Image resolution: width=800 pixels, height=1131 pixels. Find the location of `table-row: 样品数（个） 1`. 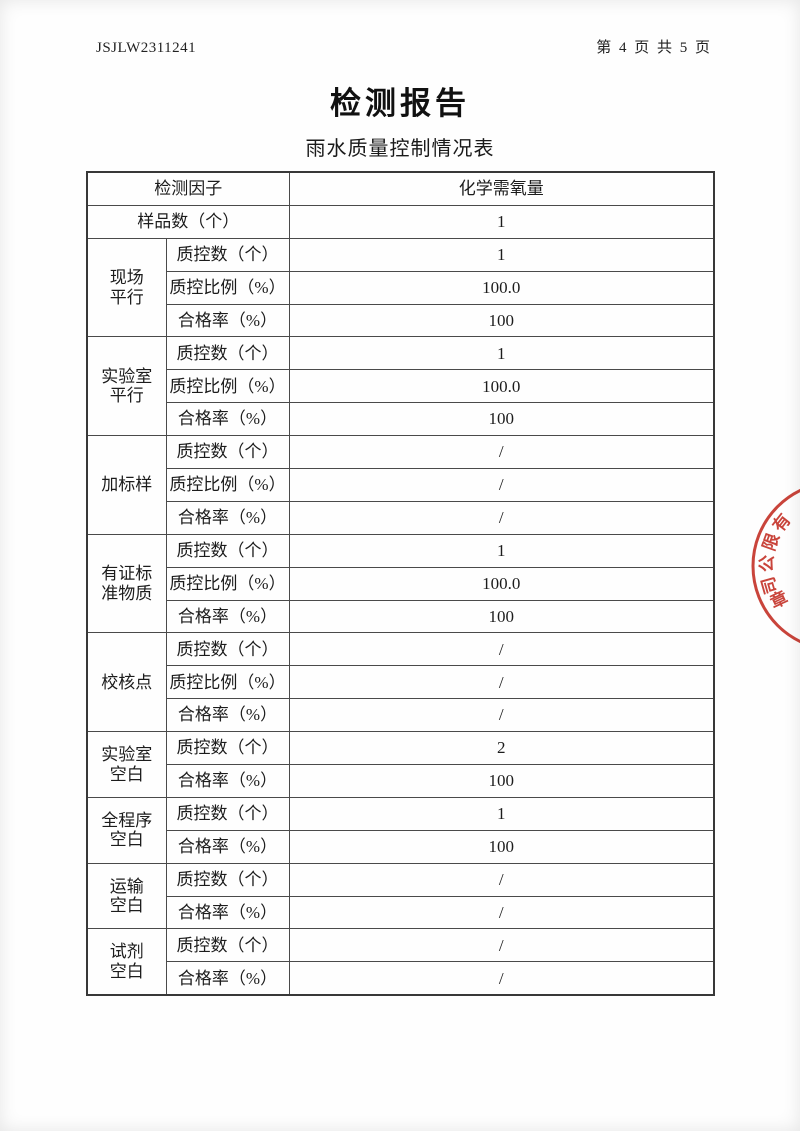

table-row: 样品数（个） 1 is located at coordinates (400, 221).